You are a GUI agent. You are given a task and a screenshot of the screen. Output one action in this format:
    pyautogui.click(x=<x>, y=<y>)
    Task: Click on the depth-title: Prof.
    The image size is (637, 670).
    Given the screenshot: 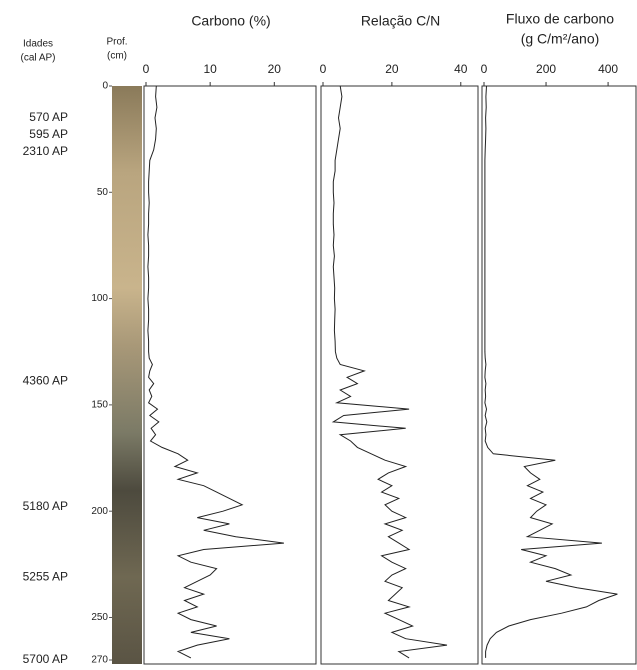 What is the action you would take?
    pyautogui.click(x=116, y=42)
    